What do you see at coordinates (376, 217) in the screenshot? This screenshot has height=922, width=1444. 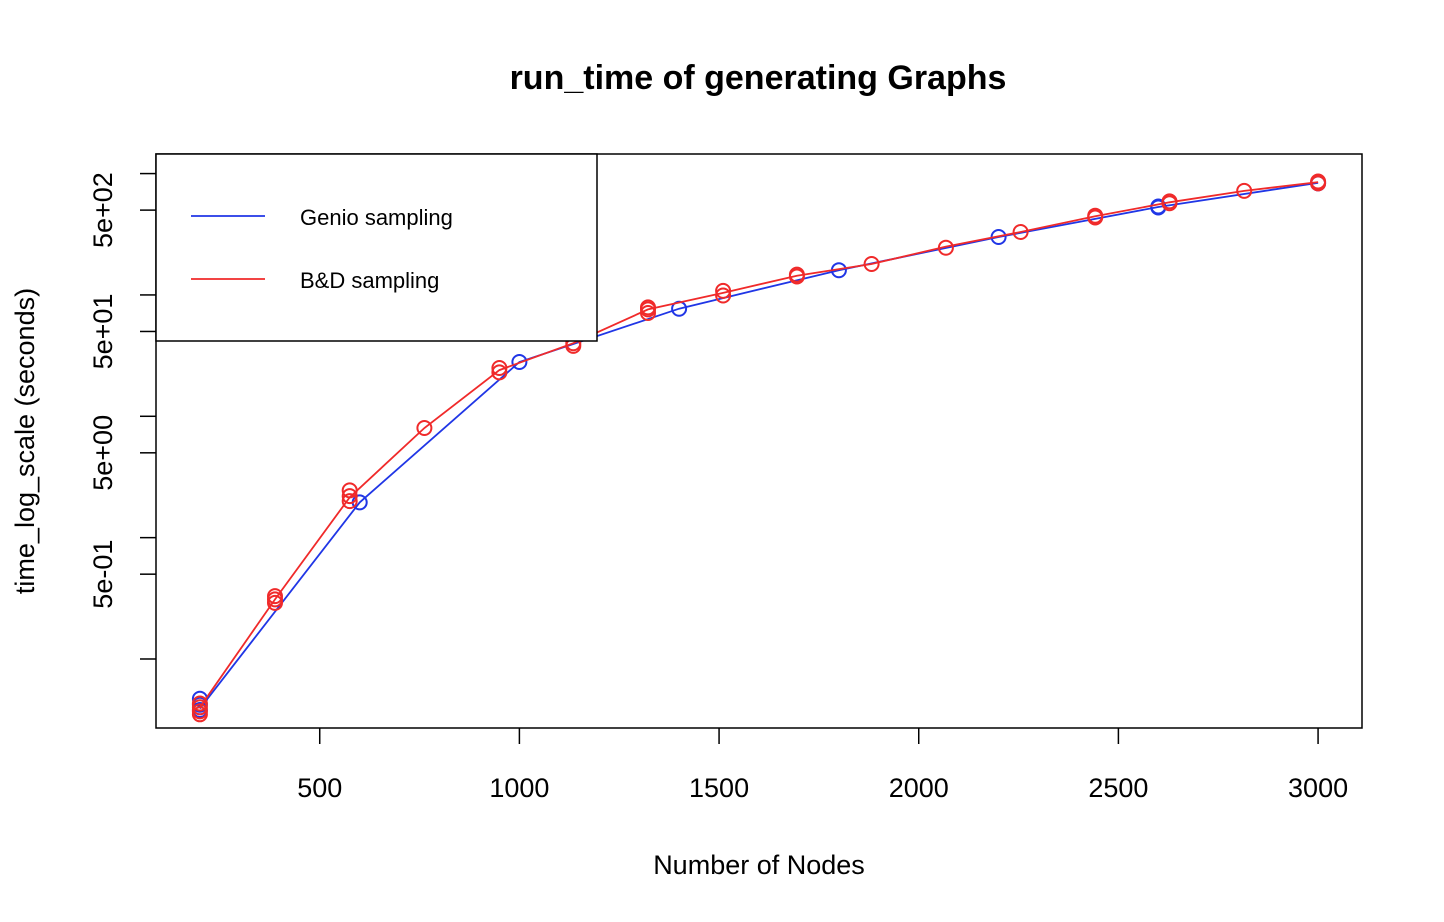 I see `legend-label-genio: Genio sampling` at bounding box center [376, 217].